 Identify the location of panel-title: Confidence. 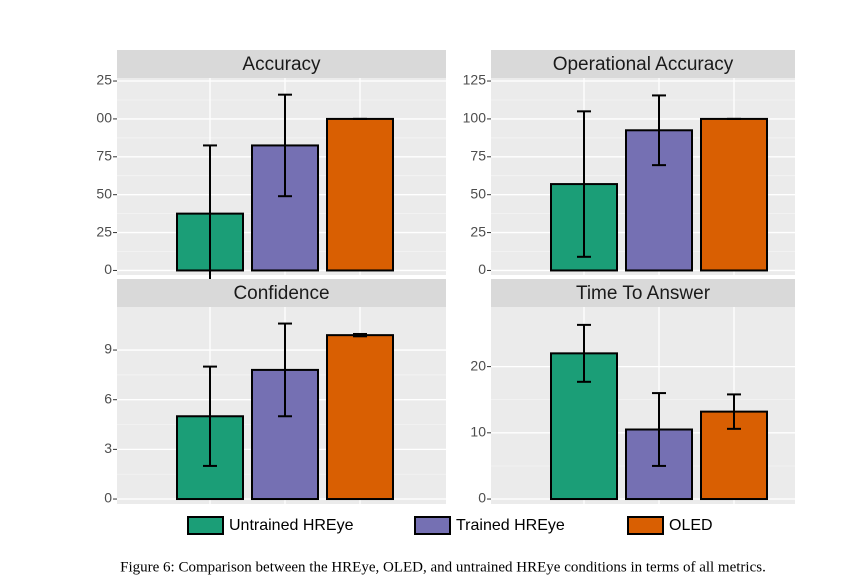
(281, 293).